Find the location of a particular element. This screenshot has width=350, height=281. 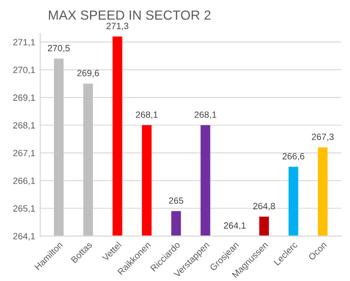

y-tick-label: 266,1 is located at coordinates (24, 182).